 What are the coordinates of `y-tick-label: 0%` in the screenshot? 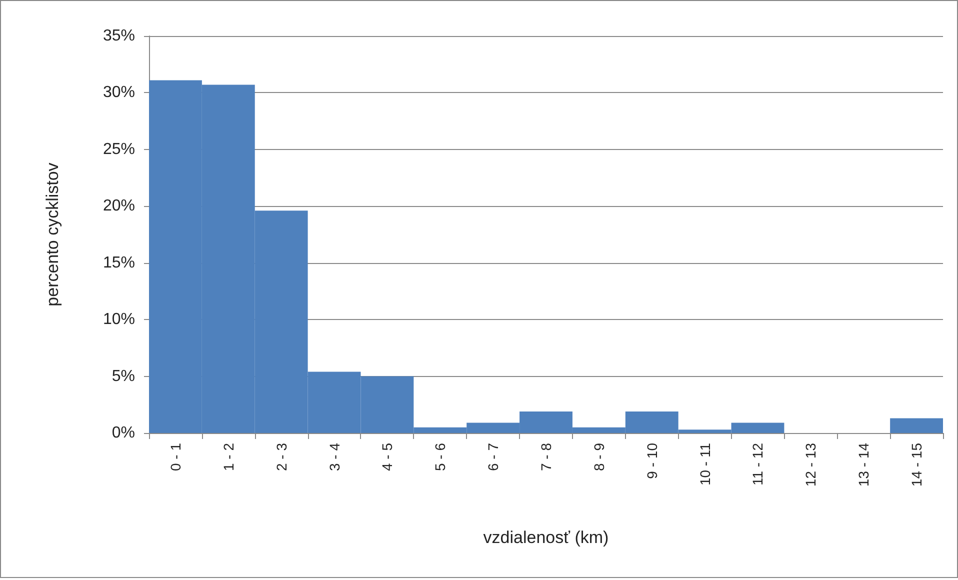 It's located at (123, 433).